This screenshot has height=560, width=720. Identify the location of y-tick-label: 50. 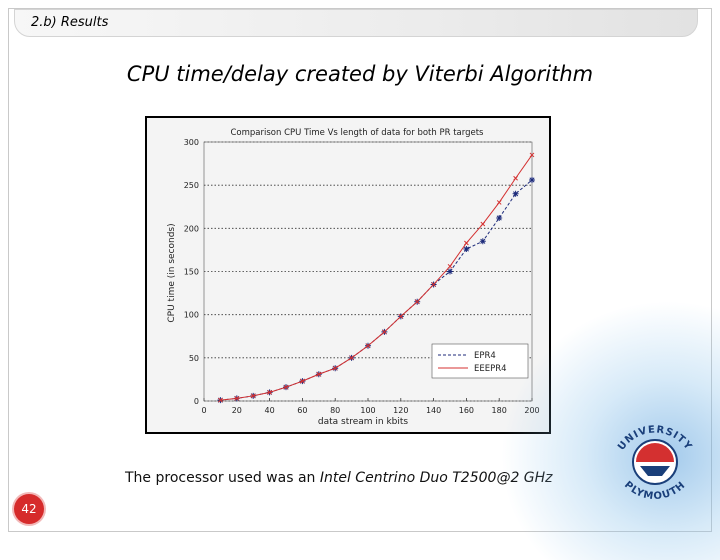
(194, 358).